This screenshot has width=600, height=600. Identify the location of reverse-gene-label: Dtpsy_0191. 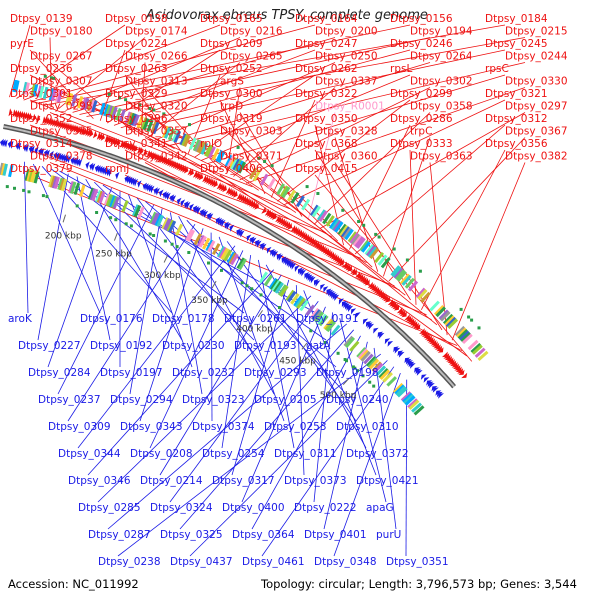
(327, 319).